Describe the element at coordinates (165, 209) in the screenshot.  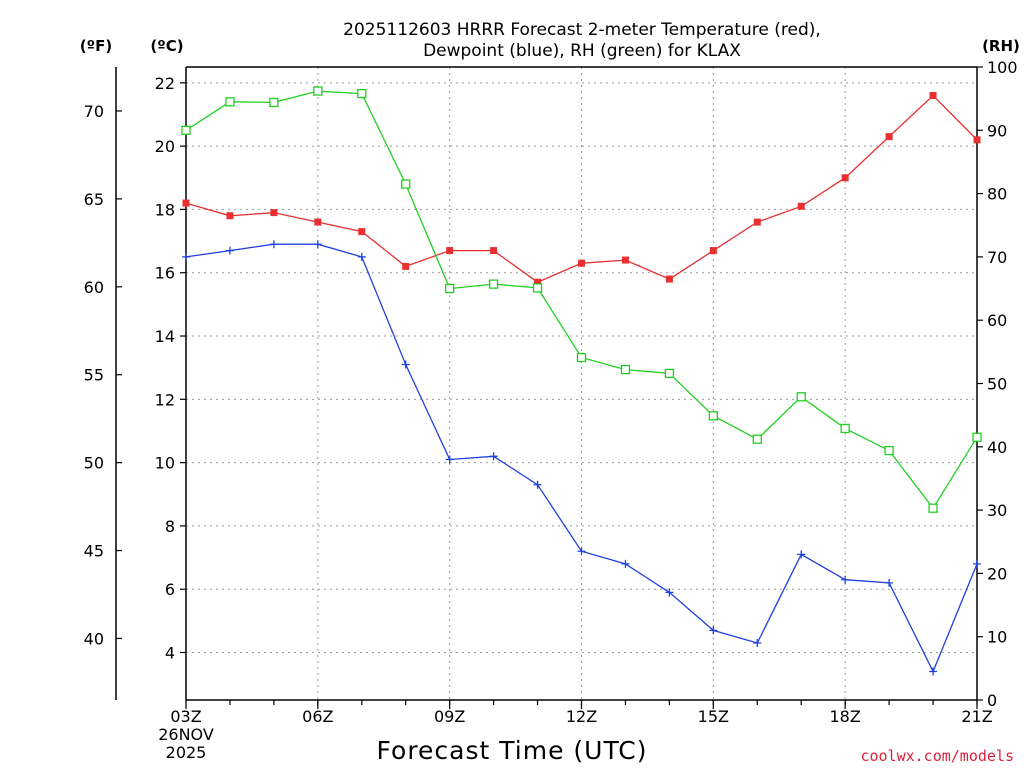
I see `celsius-tick-label: 18` at that location.